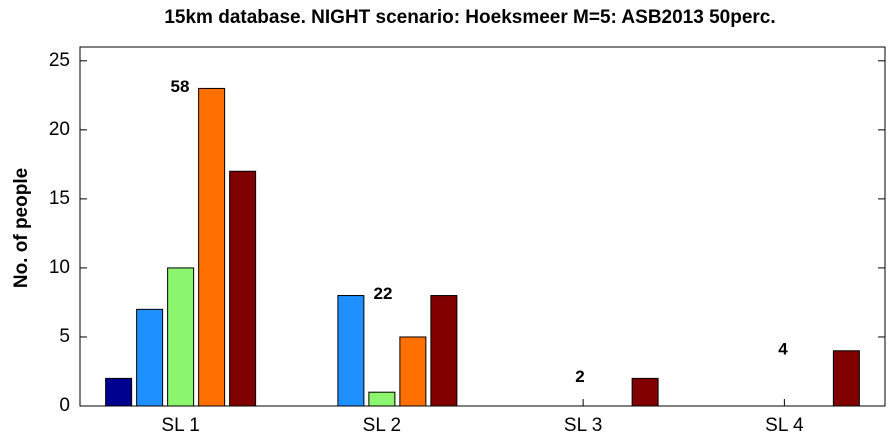 The height and width of the screenshot is (442, 888). Describe the element at coordinates (180, 425) in the screenshot. I see `x-tick-label: SL 1` at that location.